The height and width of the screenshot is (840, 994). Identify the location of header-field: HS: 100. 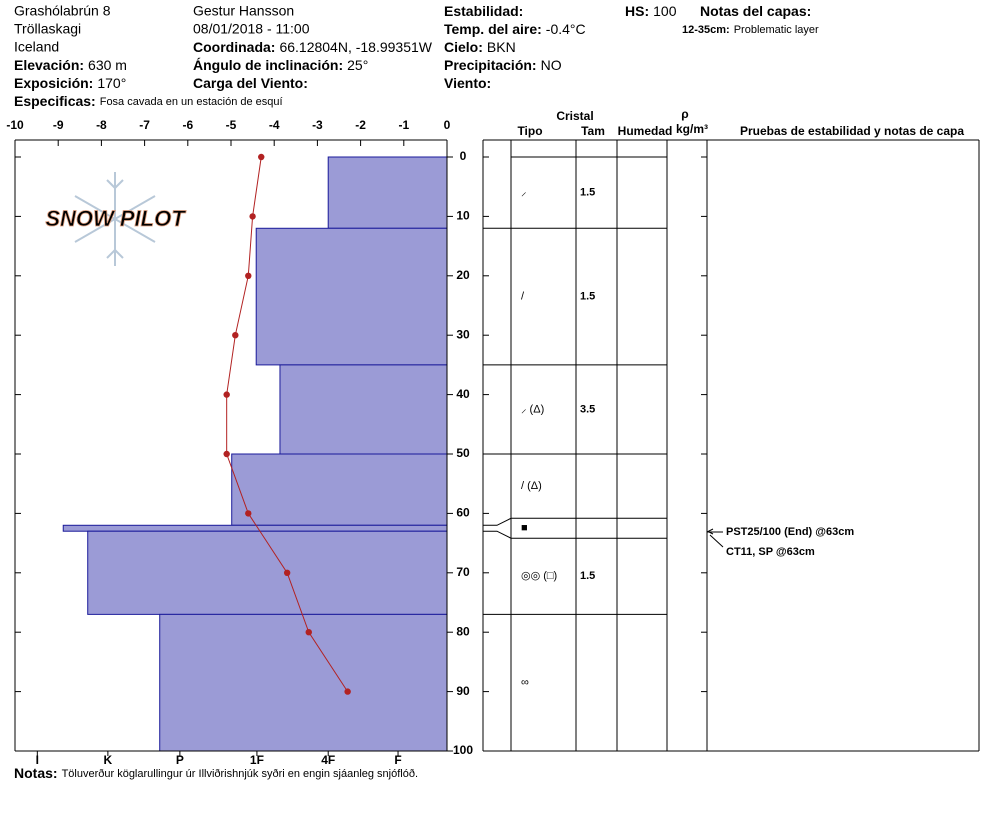
(651, 11).